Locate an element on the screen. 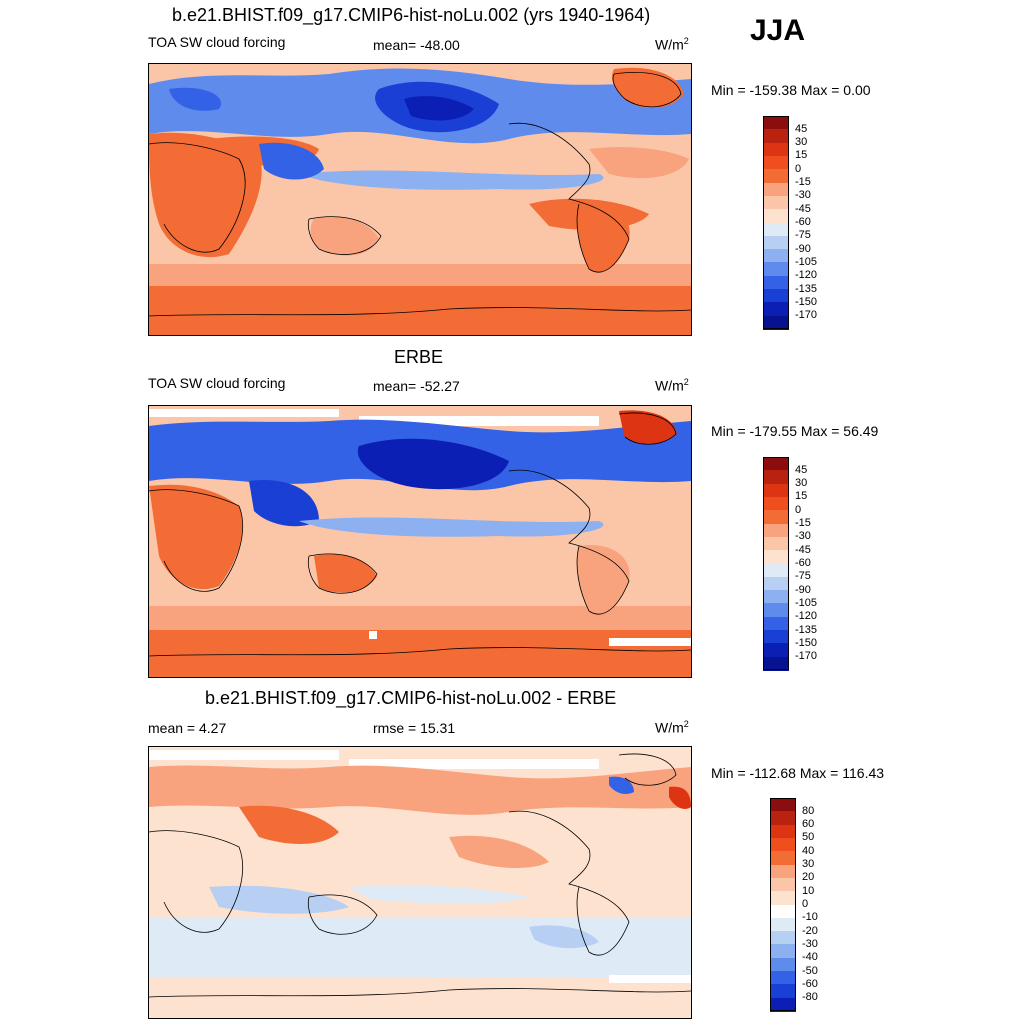  panel1-minmax: Min = -159.38 Max = 0.00 is located at coordinates (791, 90).